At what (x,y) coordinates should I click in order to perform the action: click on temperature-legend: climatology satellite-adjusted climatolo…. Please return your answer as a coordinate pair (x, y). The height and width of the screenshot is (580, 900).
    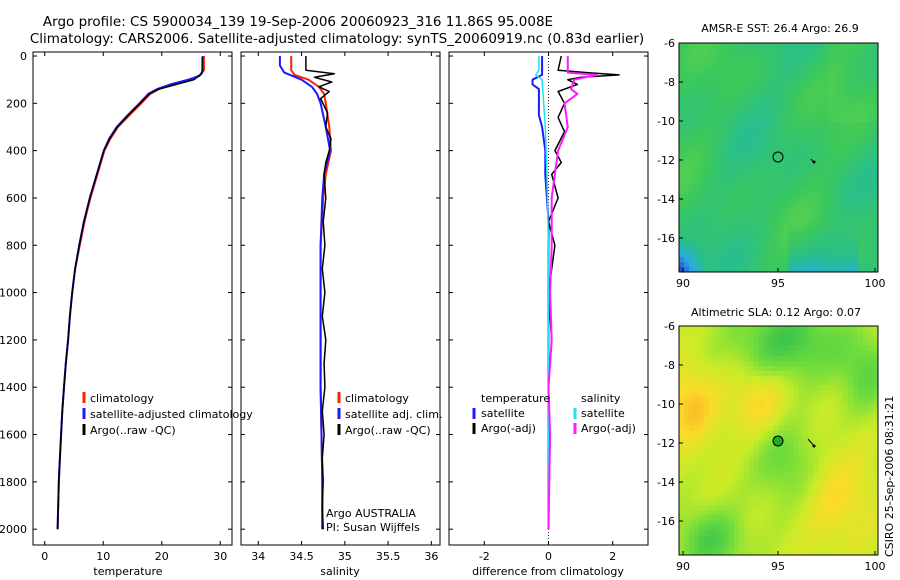
    Looking at the image, I should click on (167, 414).